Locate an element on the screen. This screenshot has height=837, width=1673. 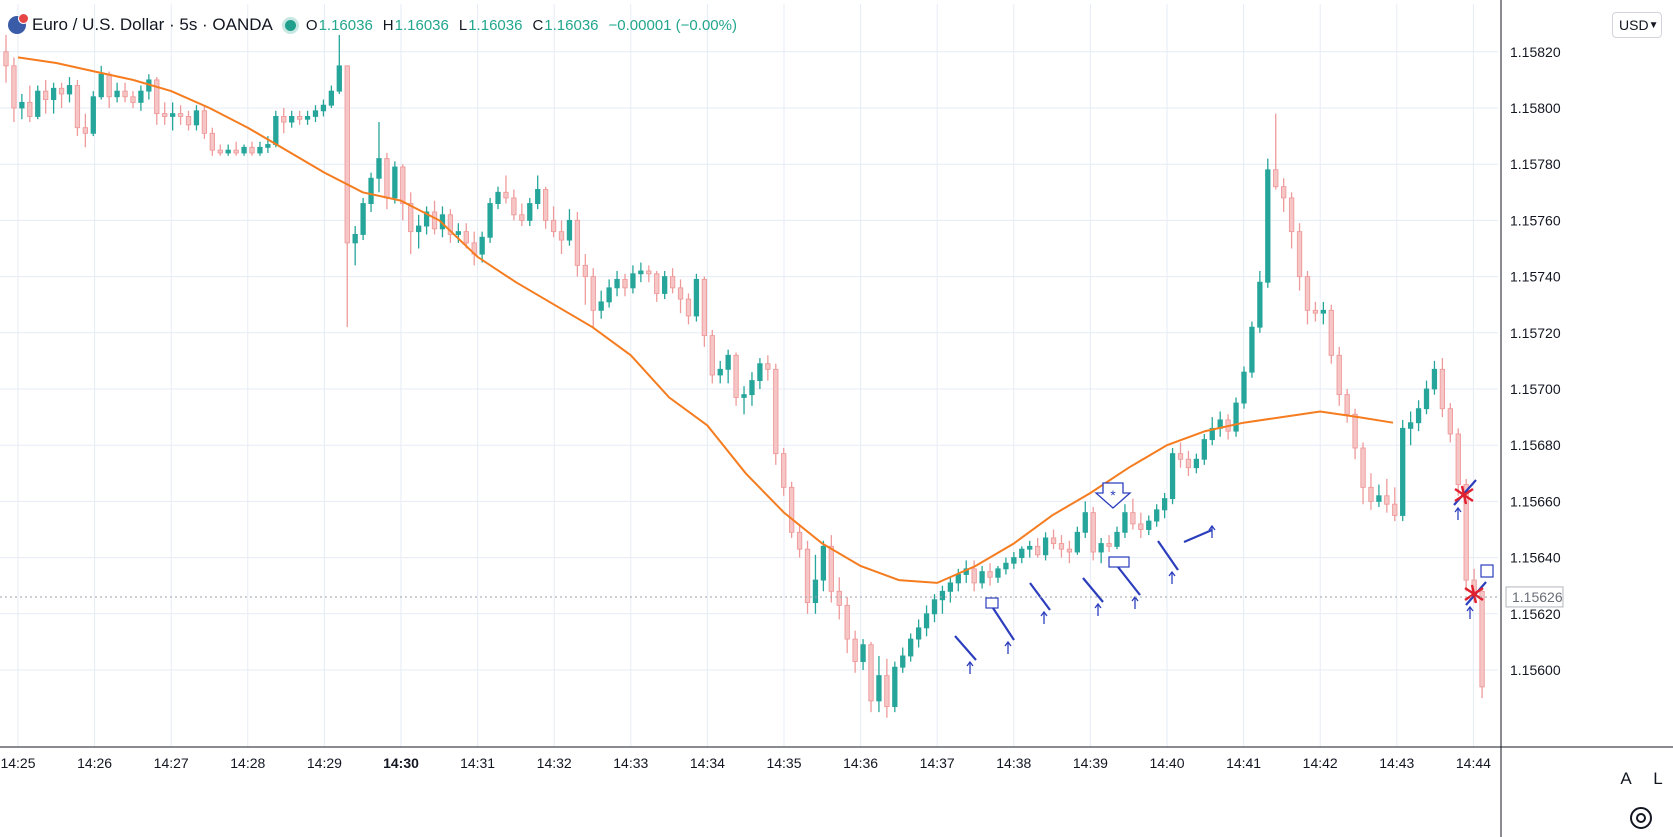
x-tick-label: 14:26 is located at coordinates (94, 763).